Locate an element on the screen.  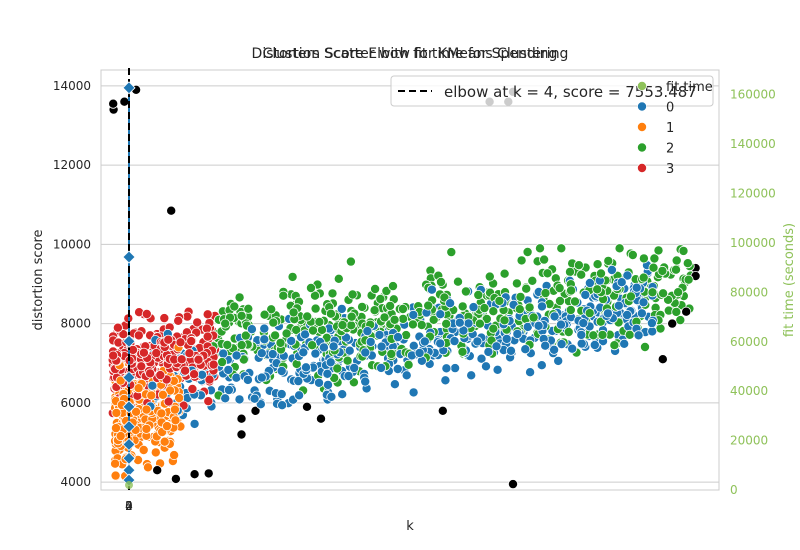
legend-label: 1 is located at coordinates (670, 128).